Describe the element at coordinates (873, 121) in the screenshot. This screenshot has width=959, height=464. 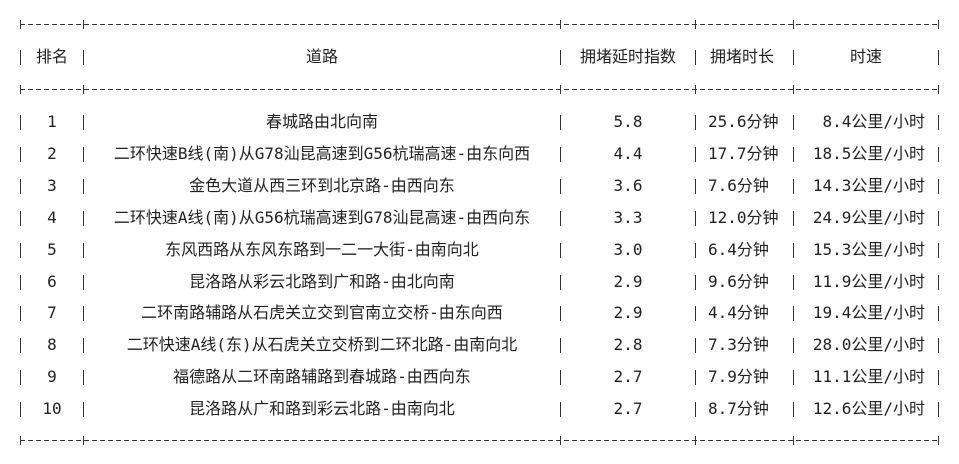
I see `cell-speed: 8.4公里/小时` at that location.